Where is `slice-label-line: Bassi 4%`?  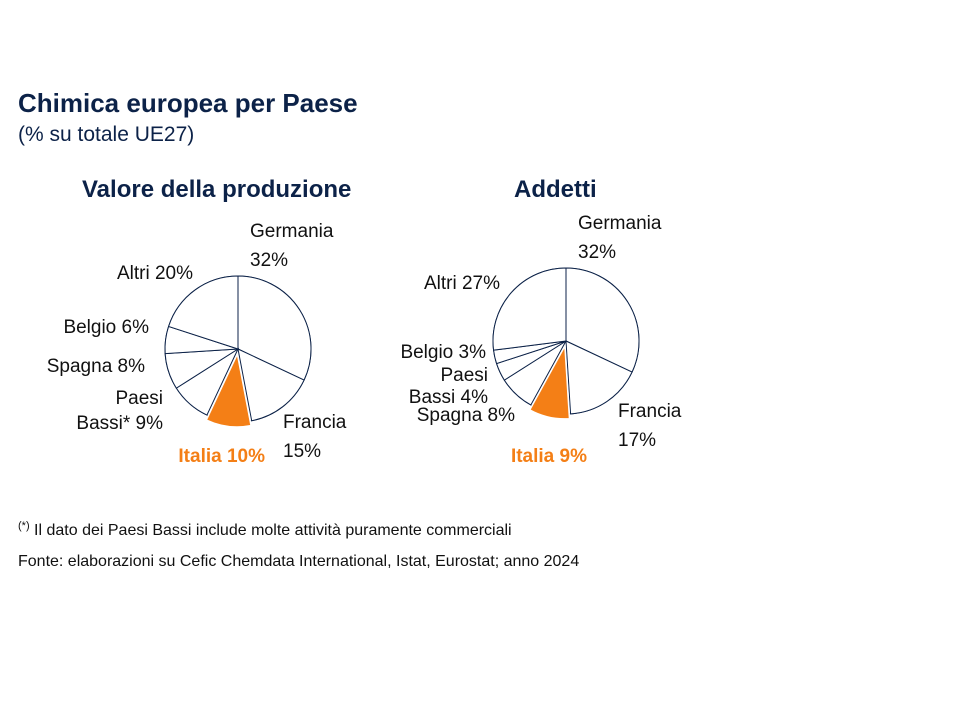
slice-label-line: Bassi 4% is located at coordinates (448, 397).